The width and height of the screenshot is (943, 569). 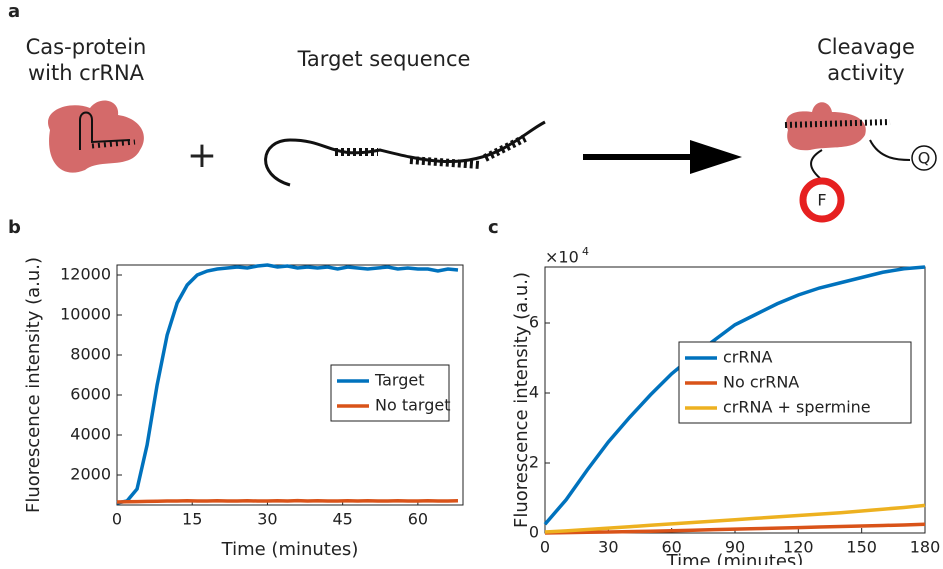 What do you see at coordinates (662, 157) in the screenshot?
I see `arrow` at bounding box center [662, 157].